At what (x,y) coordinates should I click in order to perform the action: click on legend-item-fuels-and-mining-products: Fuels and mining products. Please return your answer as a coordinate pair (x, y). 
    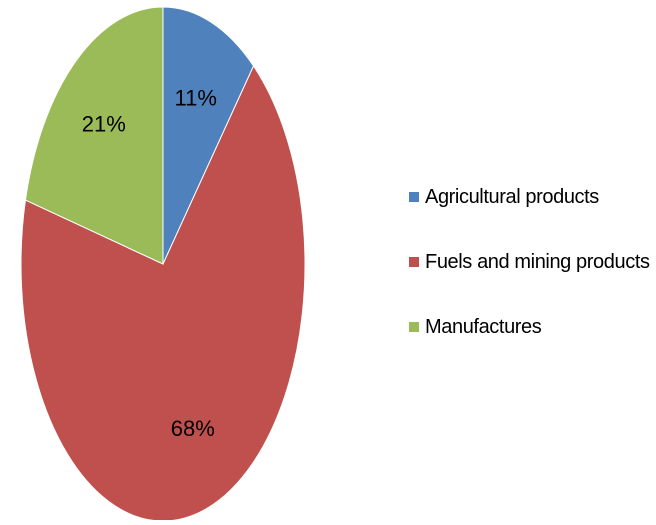
    Looking at the image, I should click on (529, 262).